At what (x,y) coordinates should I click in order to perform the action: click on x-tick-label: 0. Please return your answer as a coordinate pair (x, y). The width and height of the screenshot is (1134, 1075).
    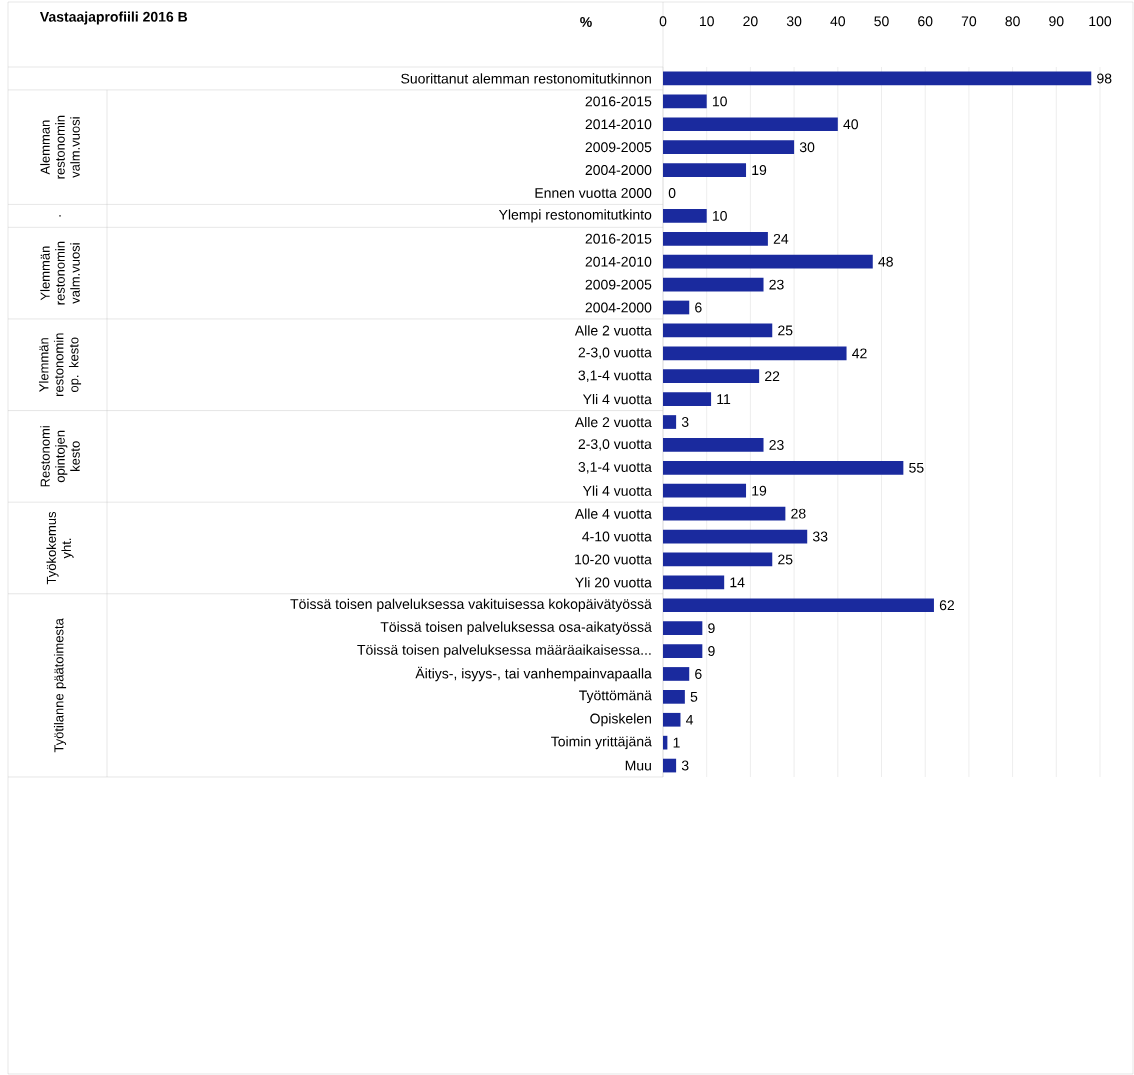
    Looking at the image, I should click on (663, 21).